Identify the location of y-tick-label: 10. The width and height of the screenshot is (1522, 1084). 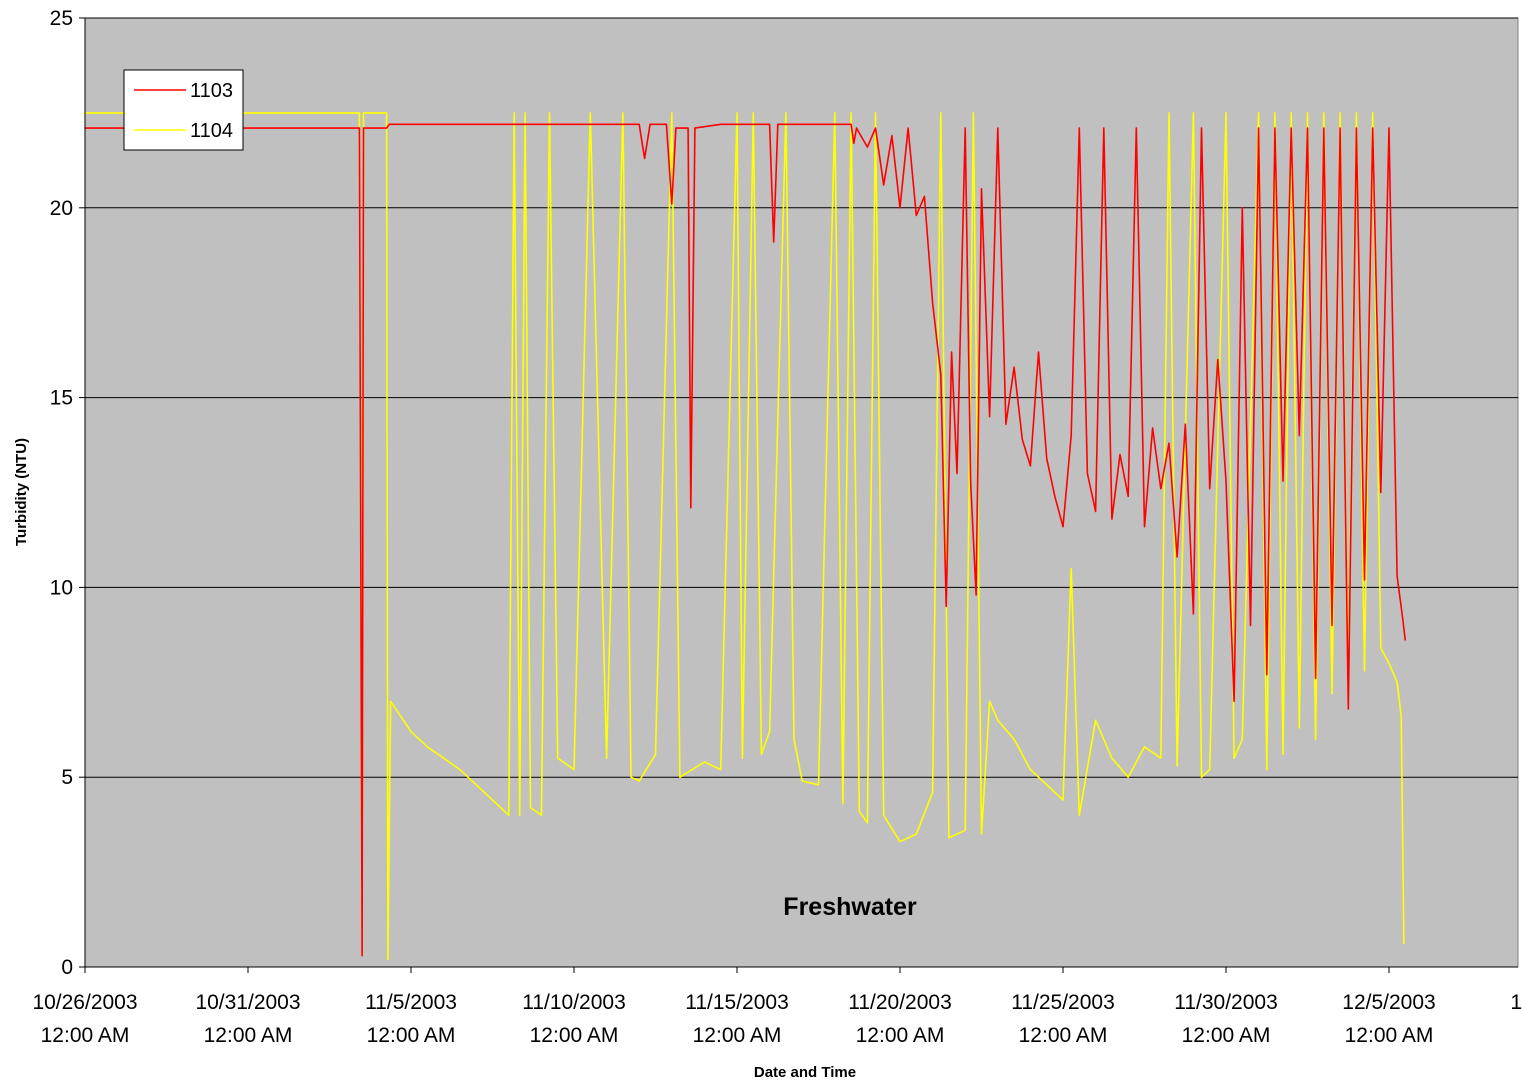
(61, 587).